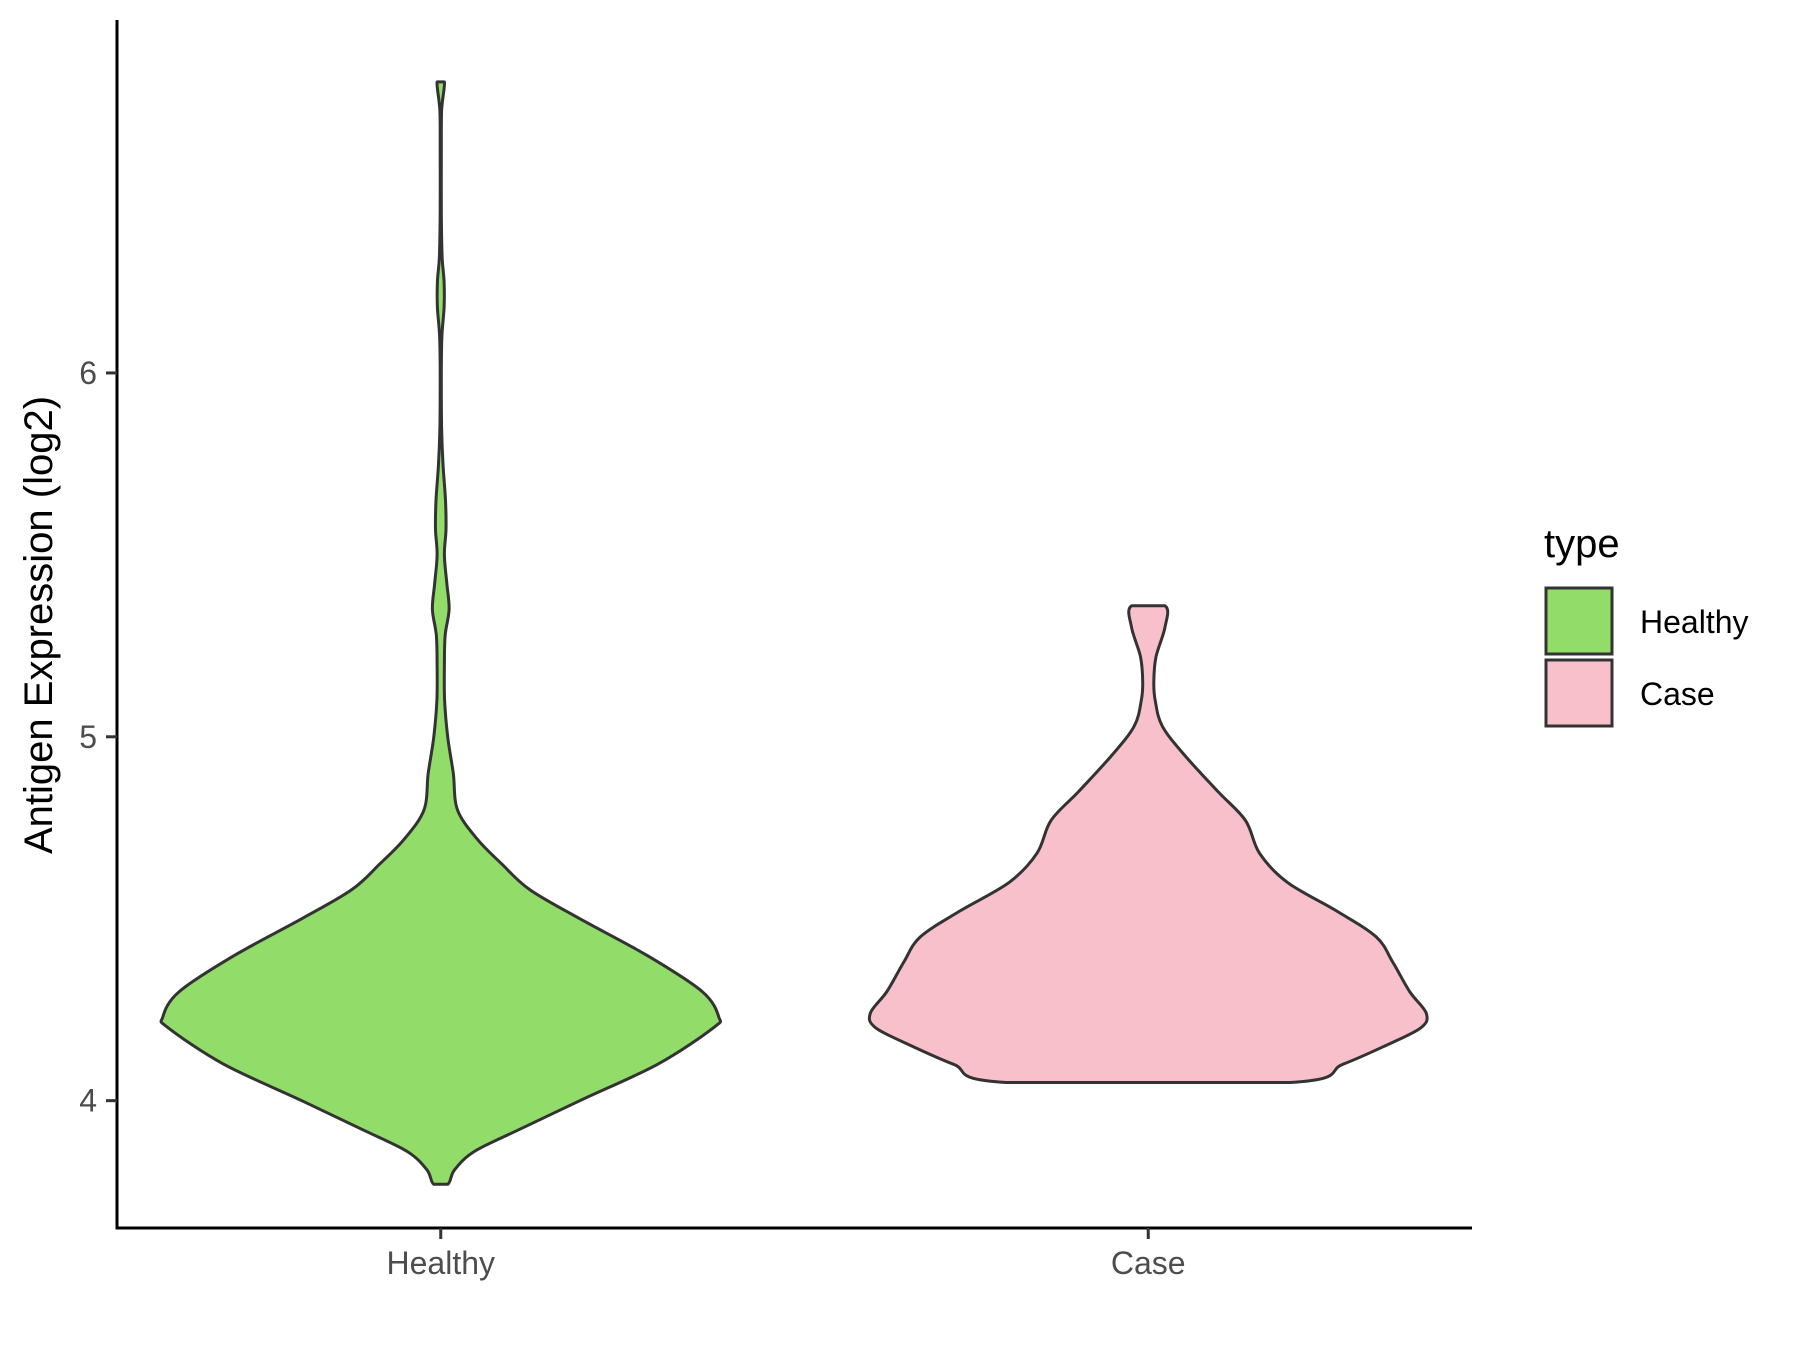 This screenshot has width=1800, height=1355. What do you see at coordinates (441, 1263) in the screenshot?
I see `x-tick-label: Healthy` at bounding box center [441, 1263].